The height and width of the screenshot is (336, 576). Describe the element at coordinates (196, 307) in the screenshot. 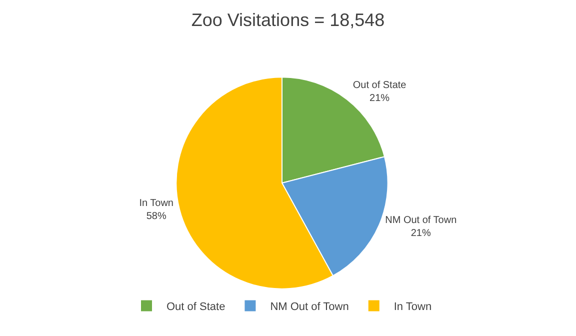

I see `legend-label: Out of State` at that location.